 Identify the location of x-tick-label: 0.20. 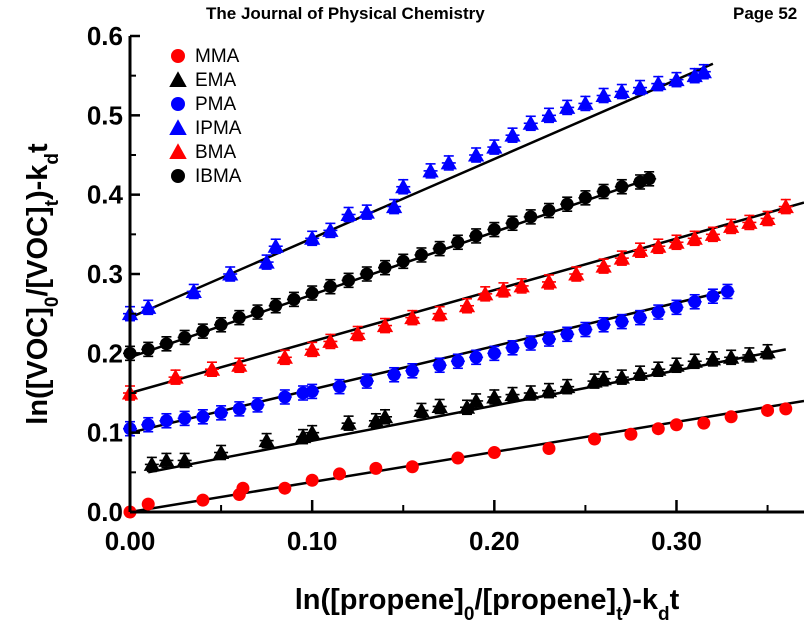
(494, 541).